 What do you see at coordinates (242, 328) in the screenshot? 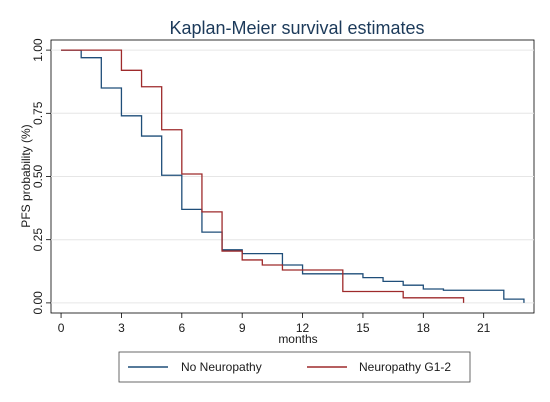
I see `x-tick-label-3: 9` at bounding box center [242, 328].